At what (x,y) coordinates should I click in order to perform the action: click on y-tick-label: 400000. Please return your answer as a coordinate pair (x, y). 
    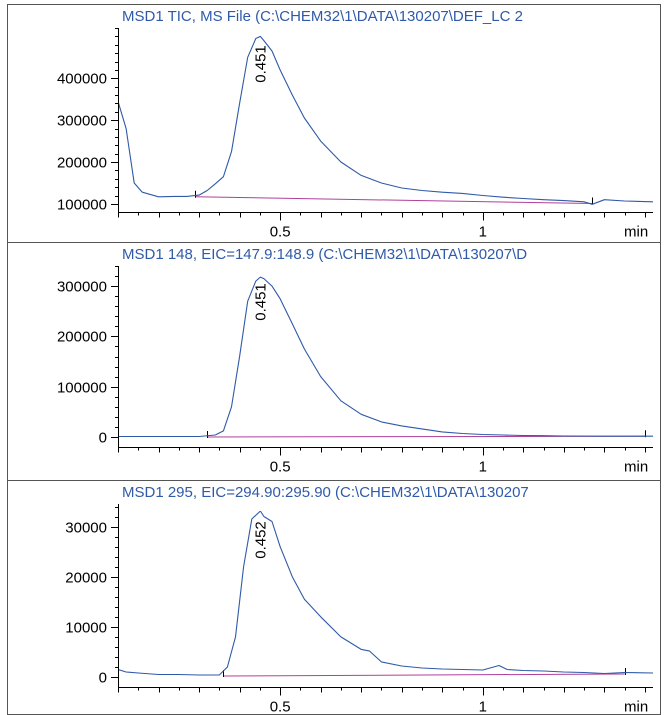
    Looking at the image, I should click on (82, 79).